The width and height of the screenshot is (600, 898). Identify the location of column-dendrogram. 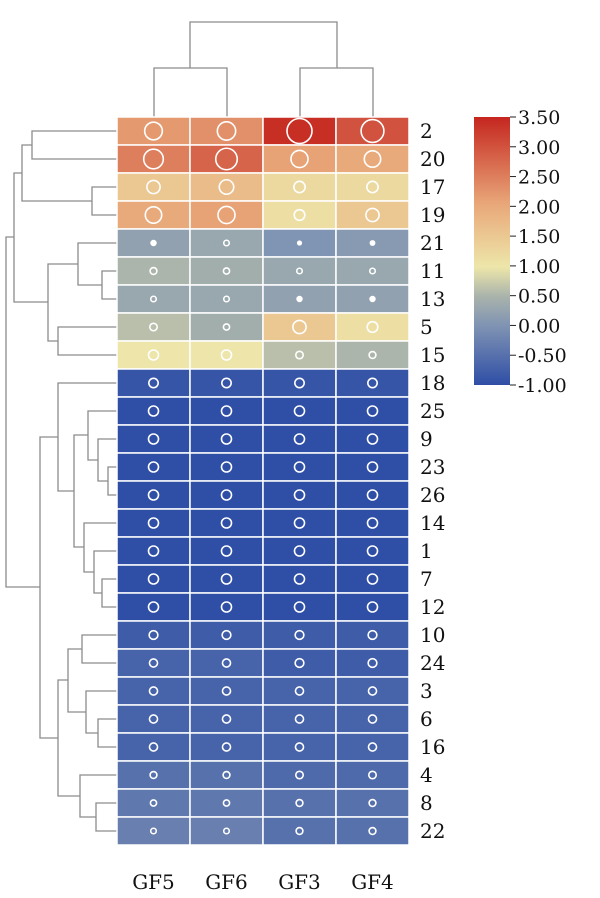
(263, 69).